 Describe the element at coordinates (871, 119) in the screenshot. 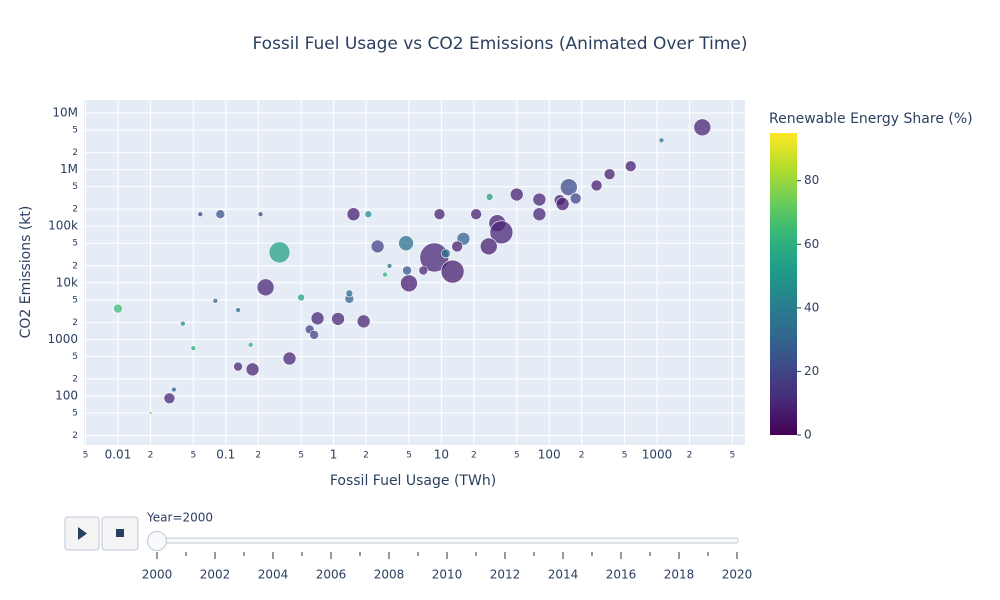

I see `colorbar-title: Renewable Energy Share (%)` at that location.